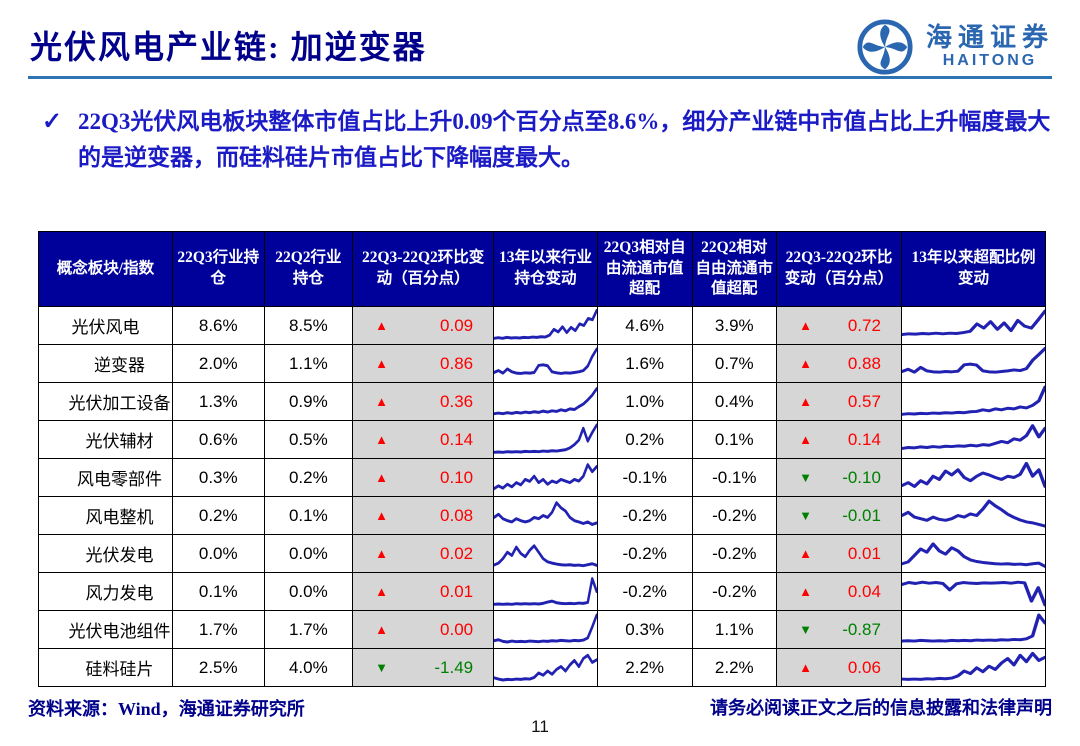  Describe the element at coordinates (542, 629) in the screenshot. I see `table-row: 光伏电池组件 1.7% 1.7% ▲ 0.00 0.3% 1.1% ▼ -0.87` at that location.